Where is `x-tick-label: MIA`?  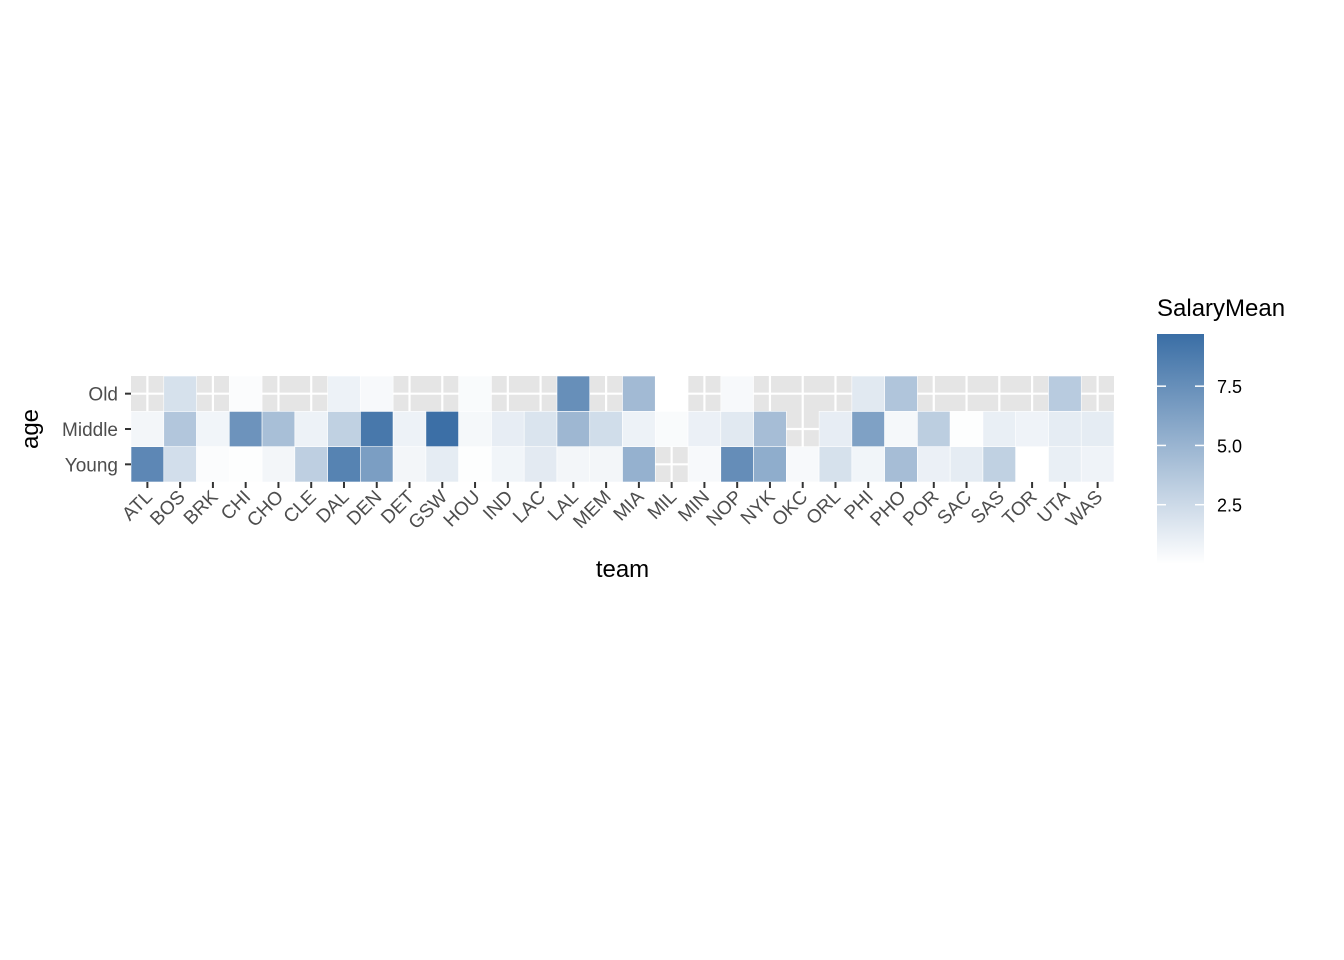 x-tick-label: MIA is located at coordinates (629, 505).